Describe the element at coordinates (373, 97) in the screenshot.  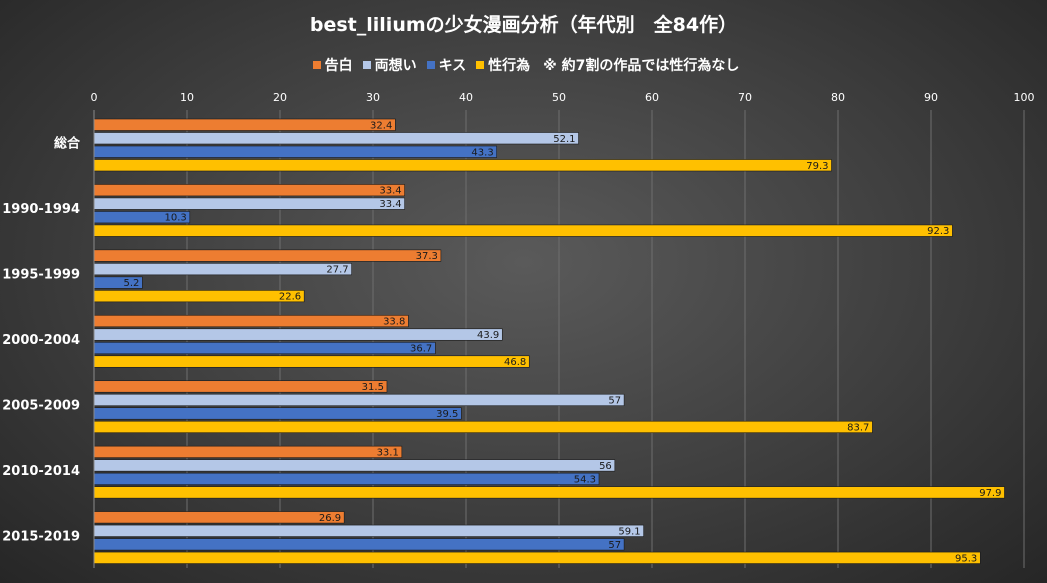
I see `x-tick-label: 30` at that location.